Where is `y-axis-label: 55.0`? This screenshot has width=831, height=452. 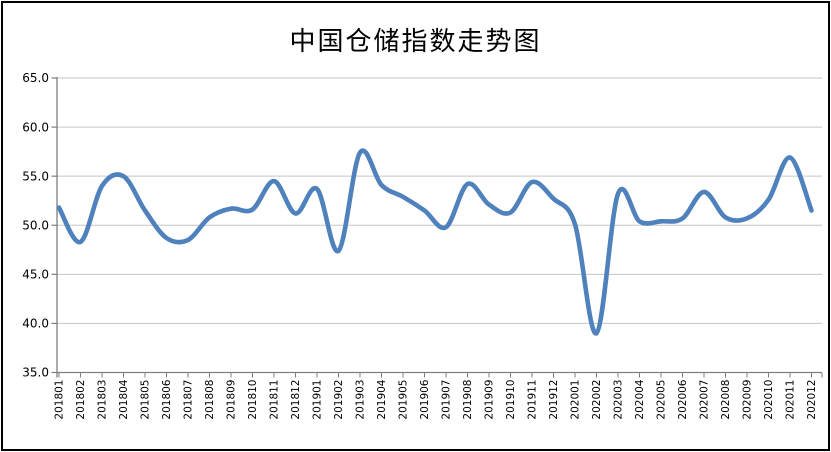
y-axis-label: 55.0 is located at coordinates (35, 176).